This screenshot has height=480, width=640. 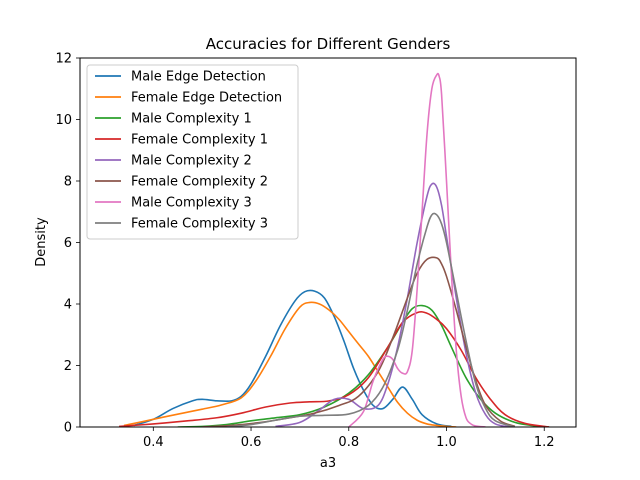 What do you see at coordinates (63, 120) in the screenshot?
I see `y-tick-label: 10` at bounding box center [63, 120].